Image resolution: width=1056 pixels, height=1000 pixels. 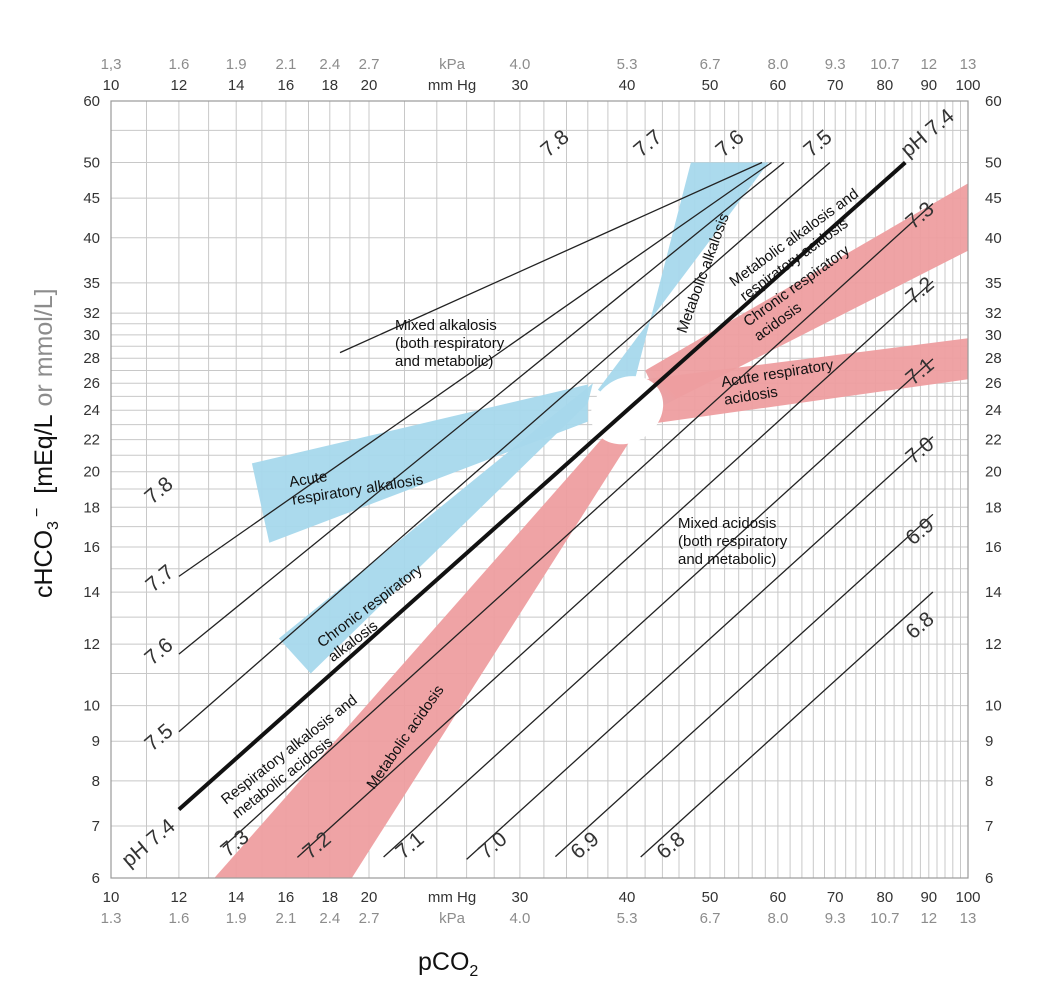 What do you see at coordinates (111, 918) in the screenshot?
I see `x-tick-kpa-bottom: 1.3` at bounding box center [111, 918].